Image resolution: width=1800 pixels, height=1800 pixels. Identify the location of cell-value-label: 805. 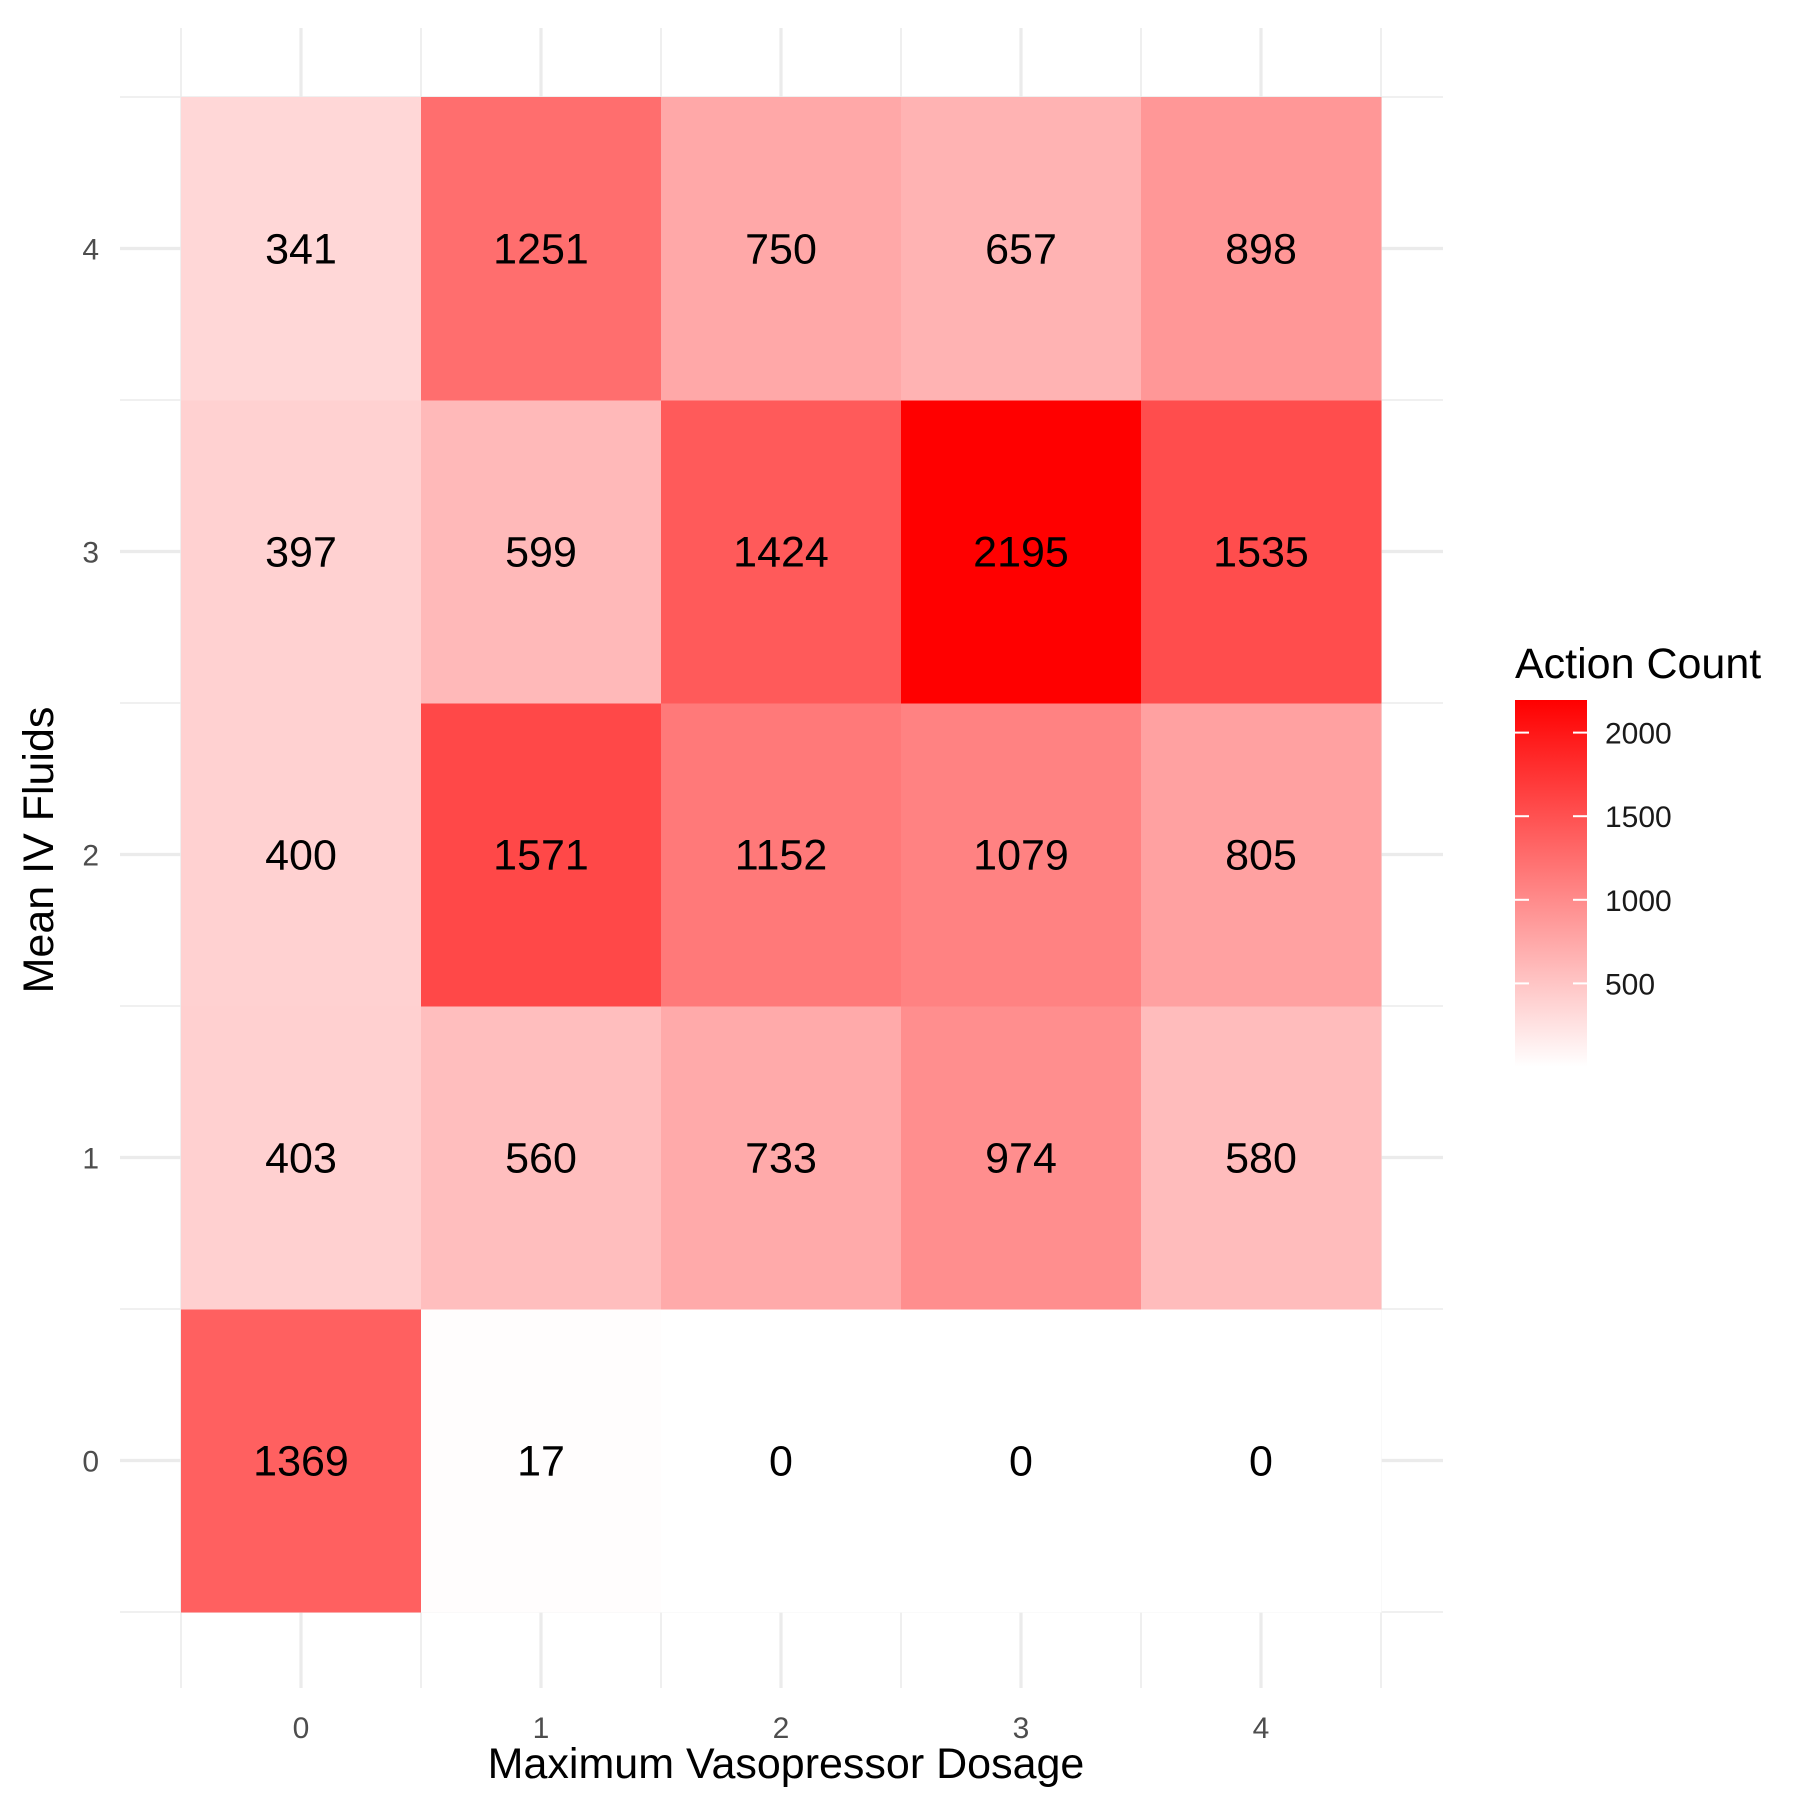
(1261, 856).